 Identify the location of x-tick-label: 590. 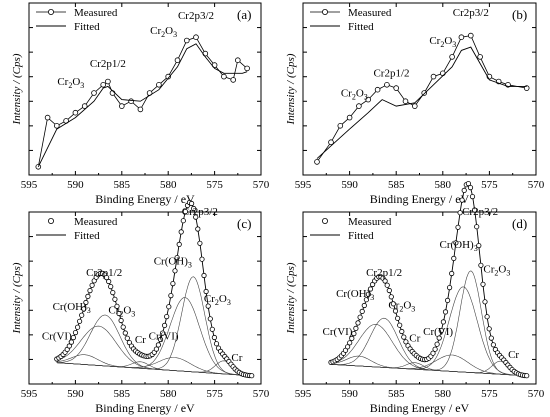
(349, 394).